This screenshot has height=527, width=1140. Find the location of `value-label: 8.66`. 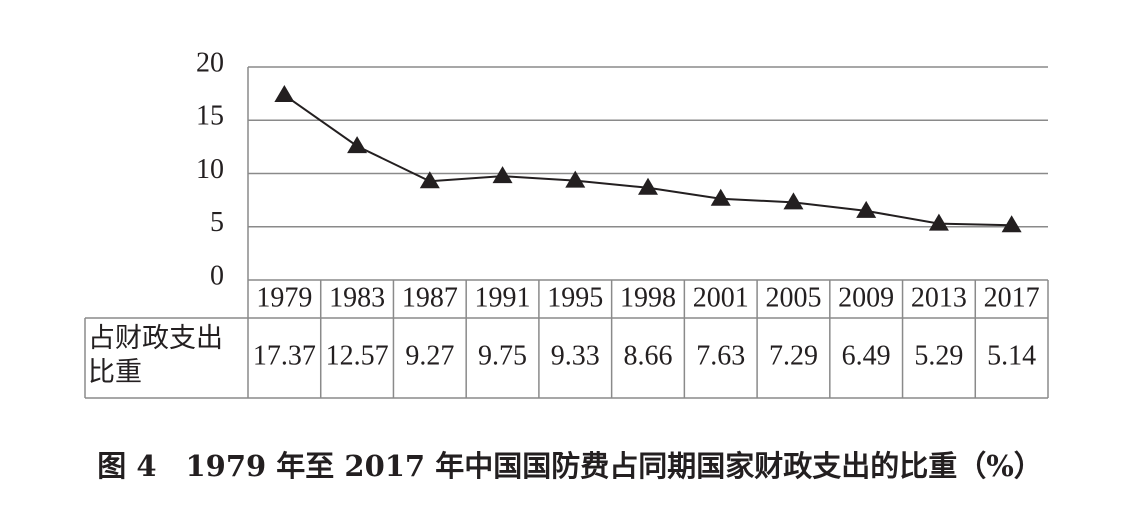

value-label: 8.66 is located at coordinates (648, 355).